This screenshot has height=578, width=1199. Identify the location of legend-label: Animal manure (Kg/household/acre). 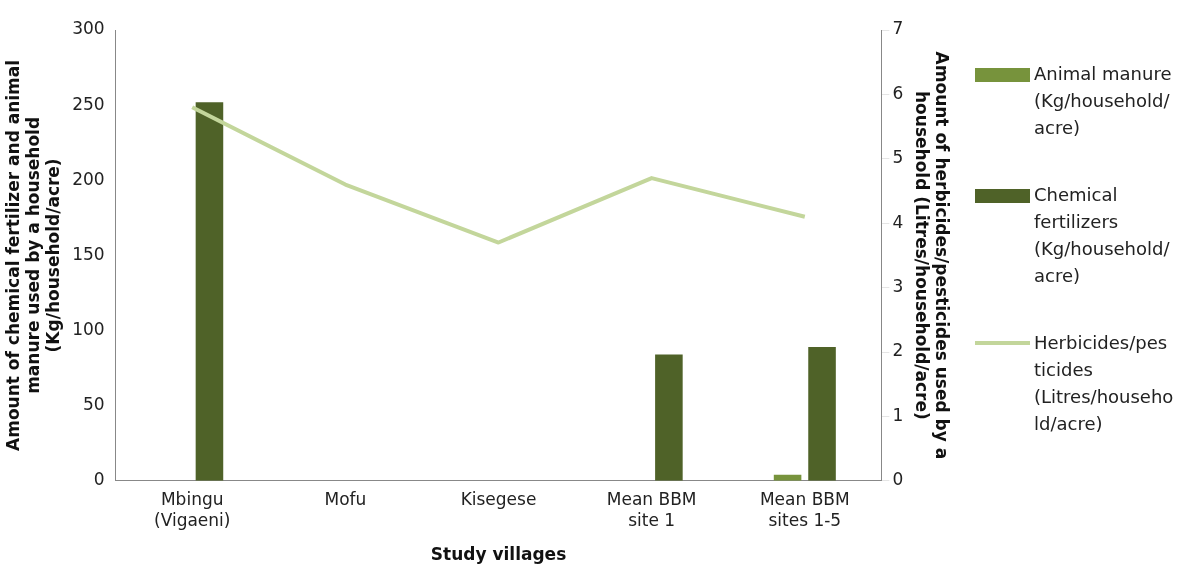
(1103, 101).